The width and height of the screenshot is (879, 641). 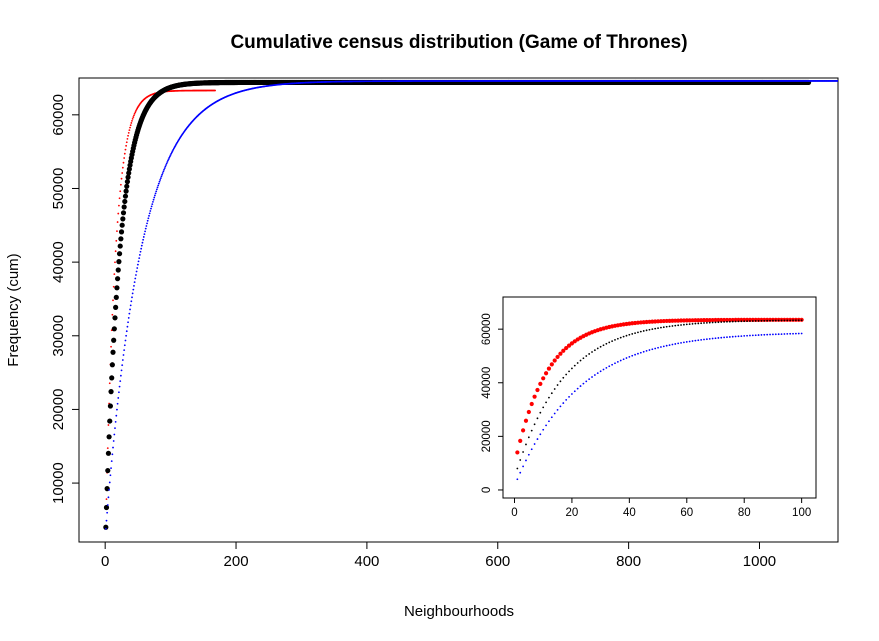 I want to click on x-tick-label: 40, so click(x=629, y=513).